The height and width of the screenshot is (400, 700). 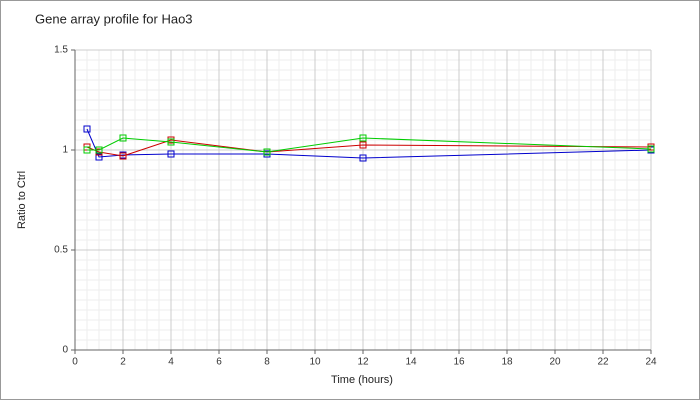 What do you see at coordinates (61, 250) in the screenshot?
I see `y-tick-label: 0.5` at bounding box center [61, 250].